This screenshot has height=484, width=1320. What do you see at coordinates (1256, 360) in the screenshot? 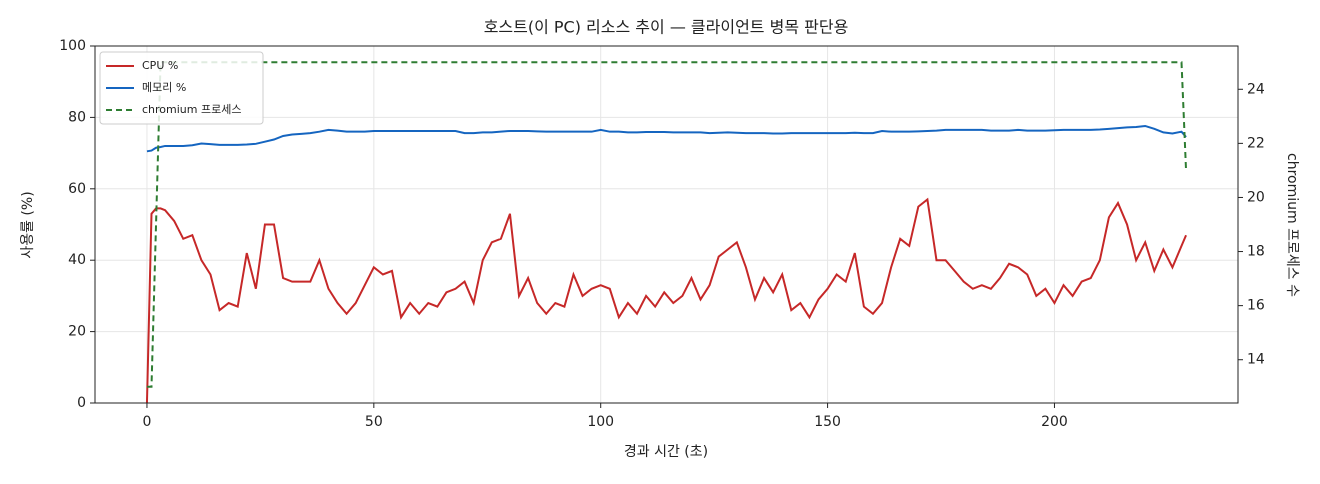
I see `y2-tick-label: 14` at bounding box center [1256, 360].